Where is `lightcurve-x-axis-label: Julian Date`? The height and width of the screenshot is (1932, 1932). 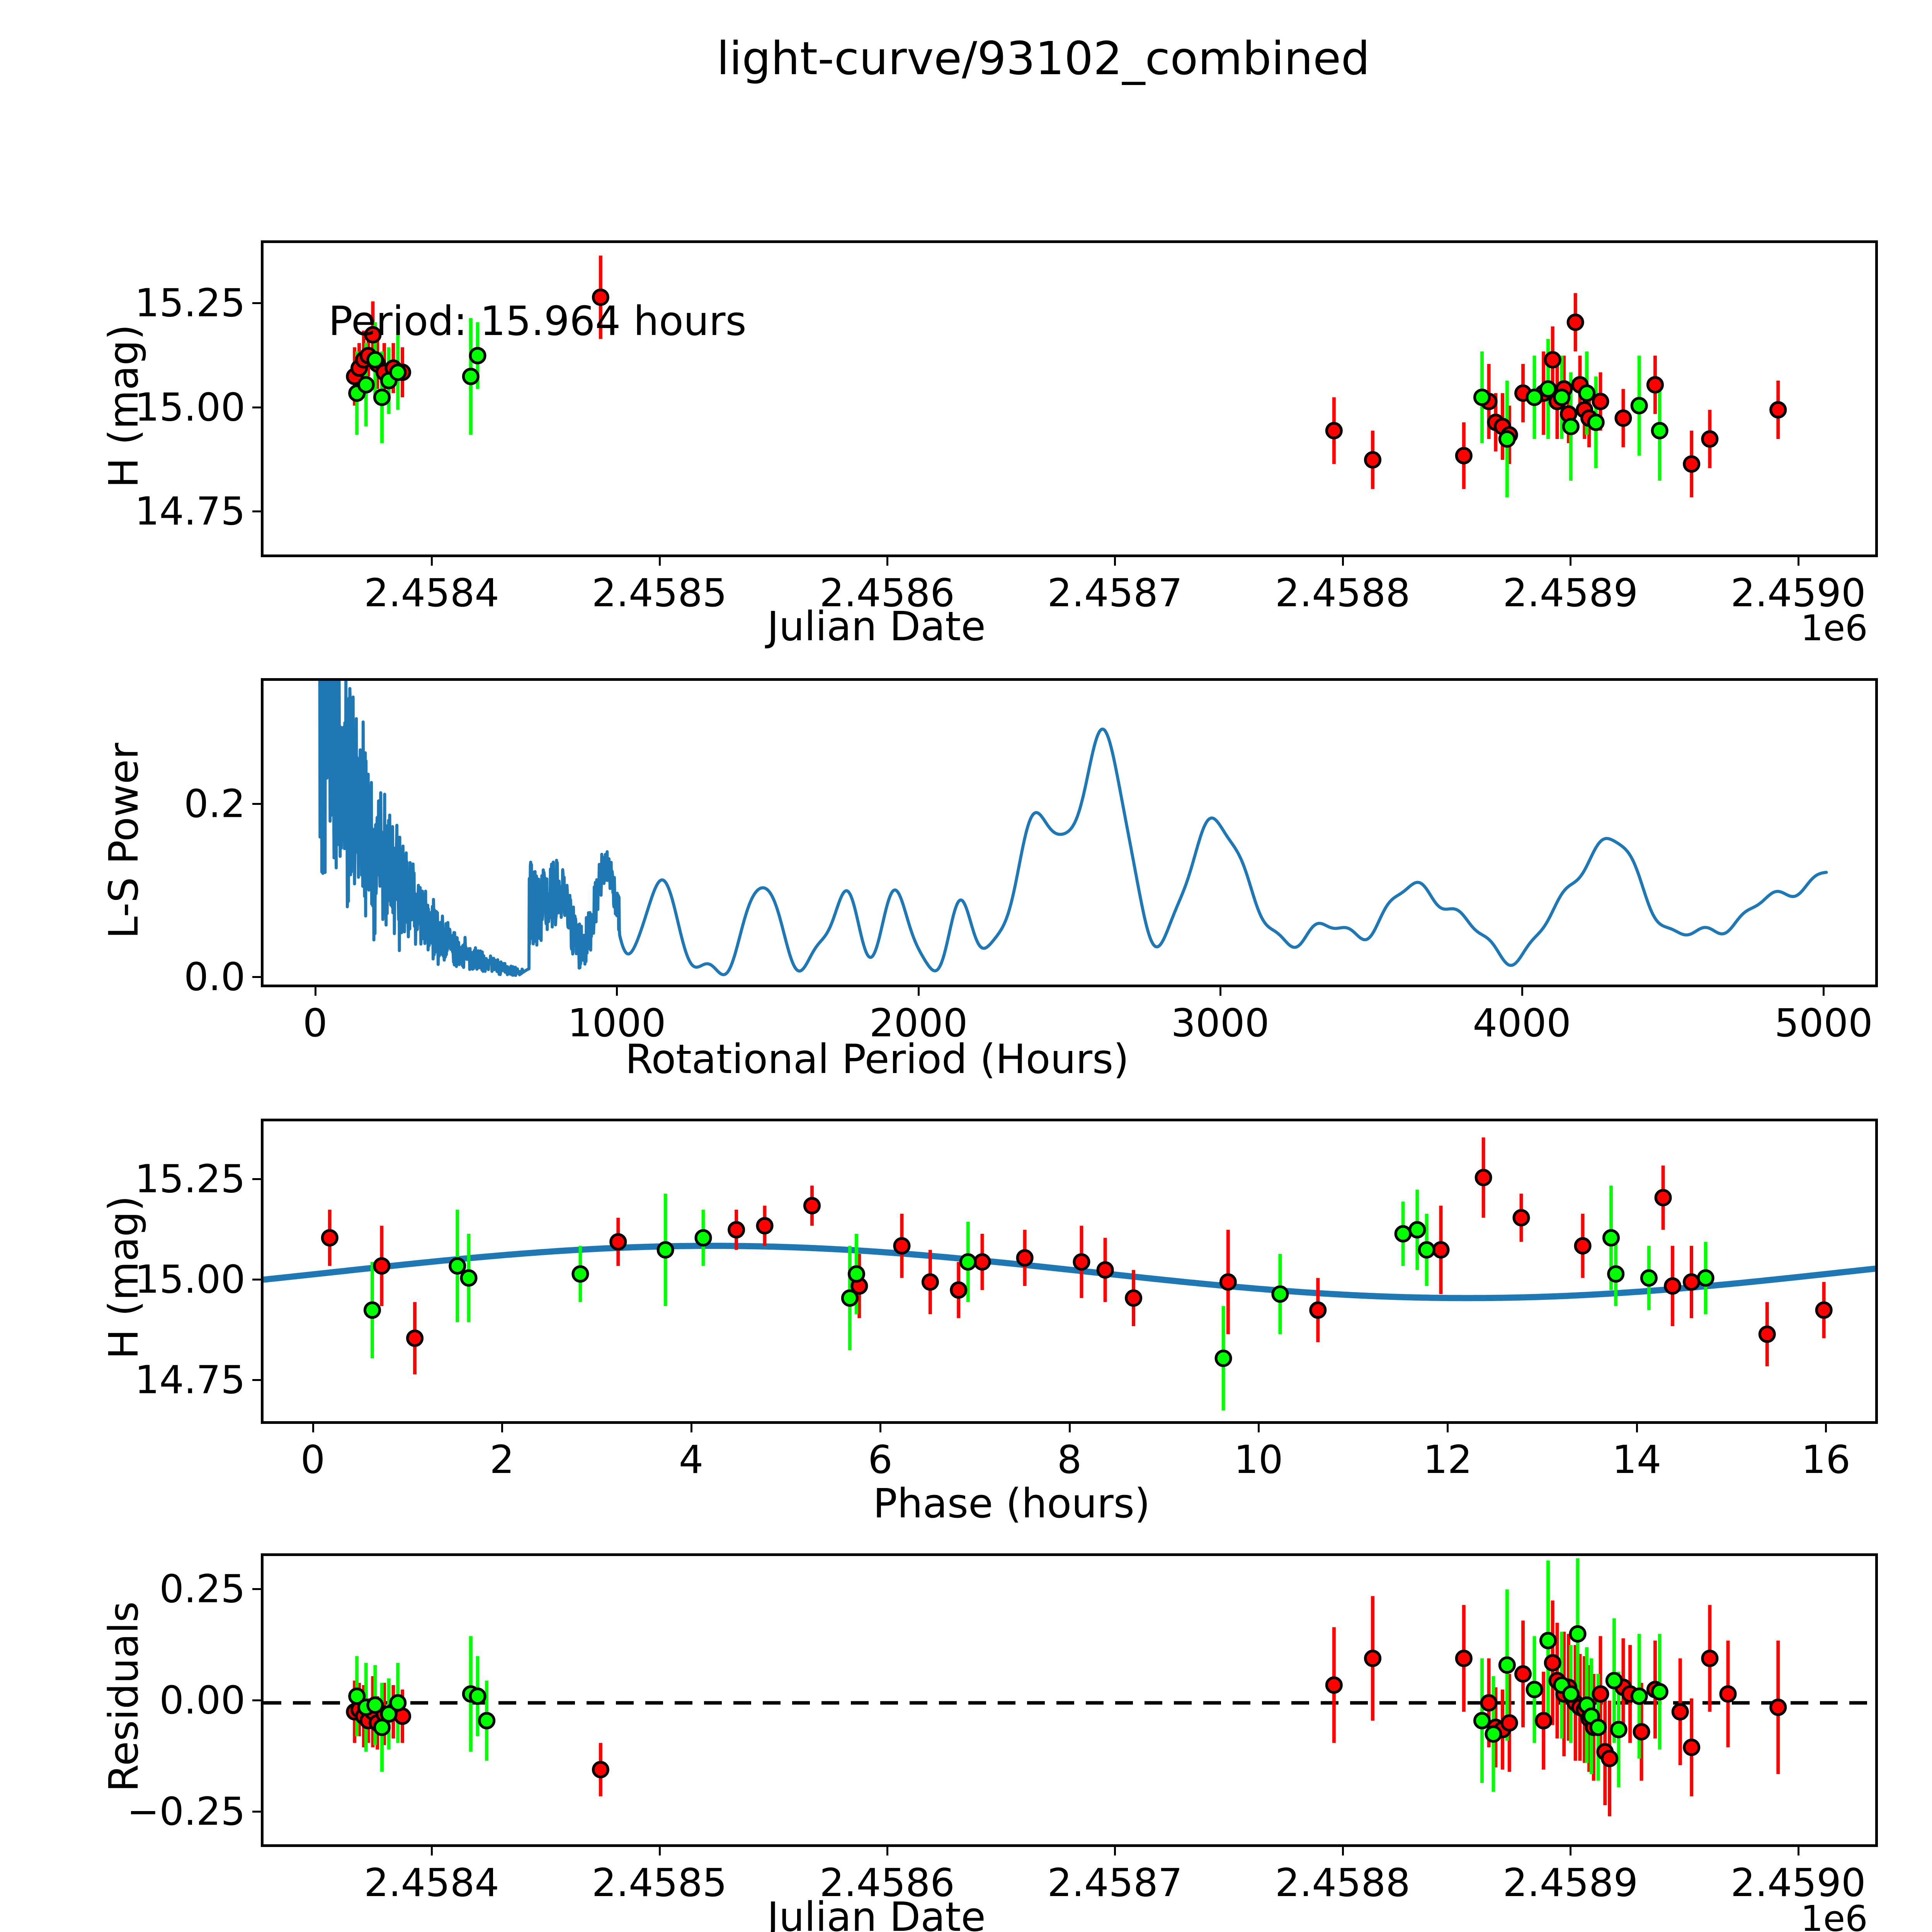 lightcurve-x-axis-label: Julian Date is located at coordinates (877, 627).